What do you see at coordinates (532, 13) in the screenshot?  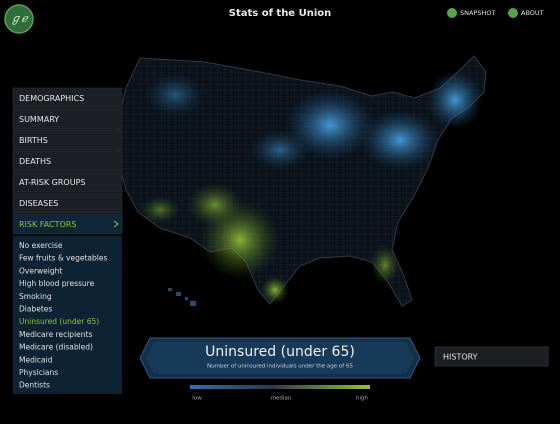 I see `about-label: ABOUT` at bounding box center [532, 13].